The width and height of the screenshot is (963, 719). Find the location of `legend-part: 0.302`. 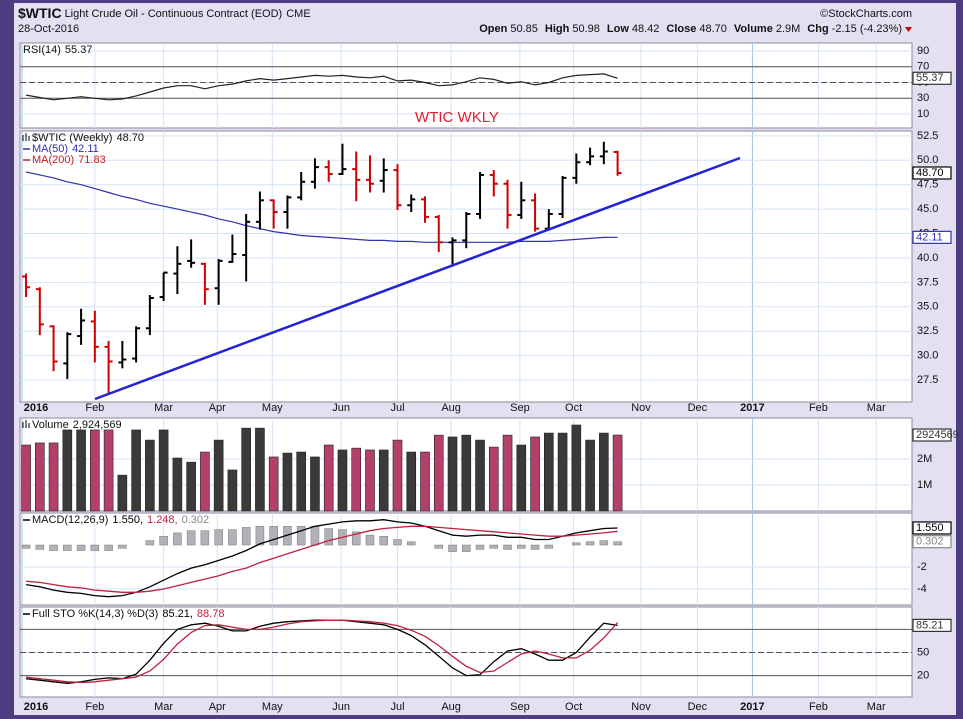

legend-part: 0.302 is located at coordinates (196, 520).